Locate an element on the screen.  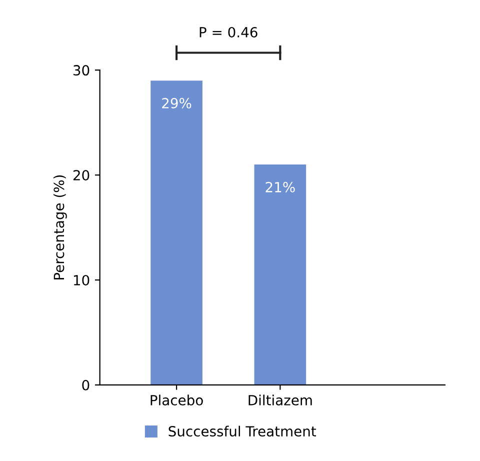
y-tick-label: 0 is located at coordinates (86, 385).